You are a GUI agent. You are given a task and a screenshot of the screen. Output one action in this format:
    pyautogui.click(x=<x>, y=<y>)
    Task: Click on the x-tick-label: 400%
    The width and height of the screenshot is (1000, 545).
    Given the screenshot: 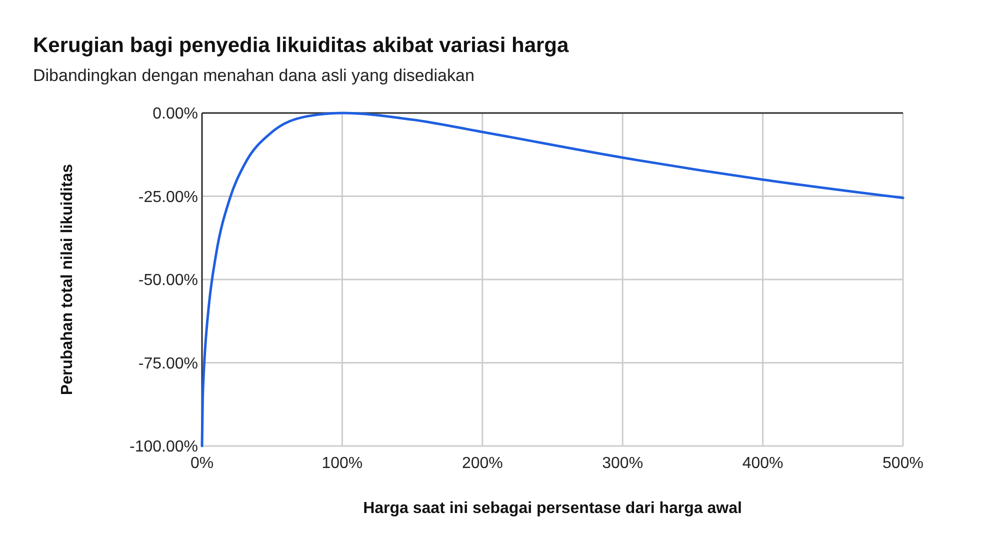 What is the action you would take?
    pyautogui.click(x=763, y=463)
    